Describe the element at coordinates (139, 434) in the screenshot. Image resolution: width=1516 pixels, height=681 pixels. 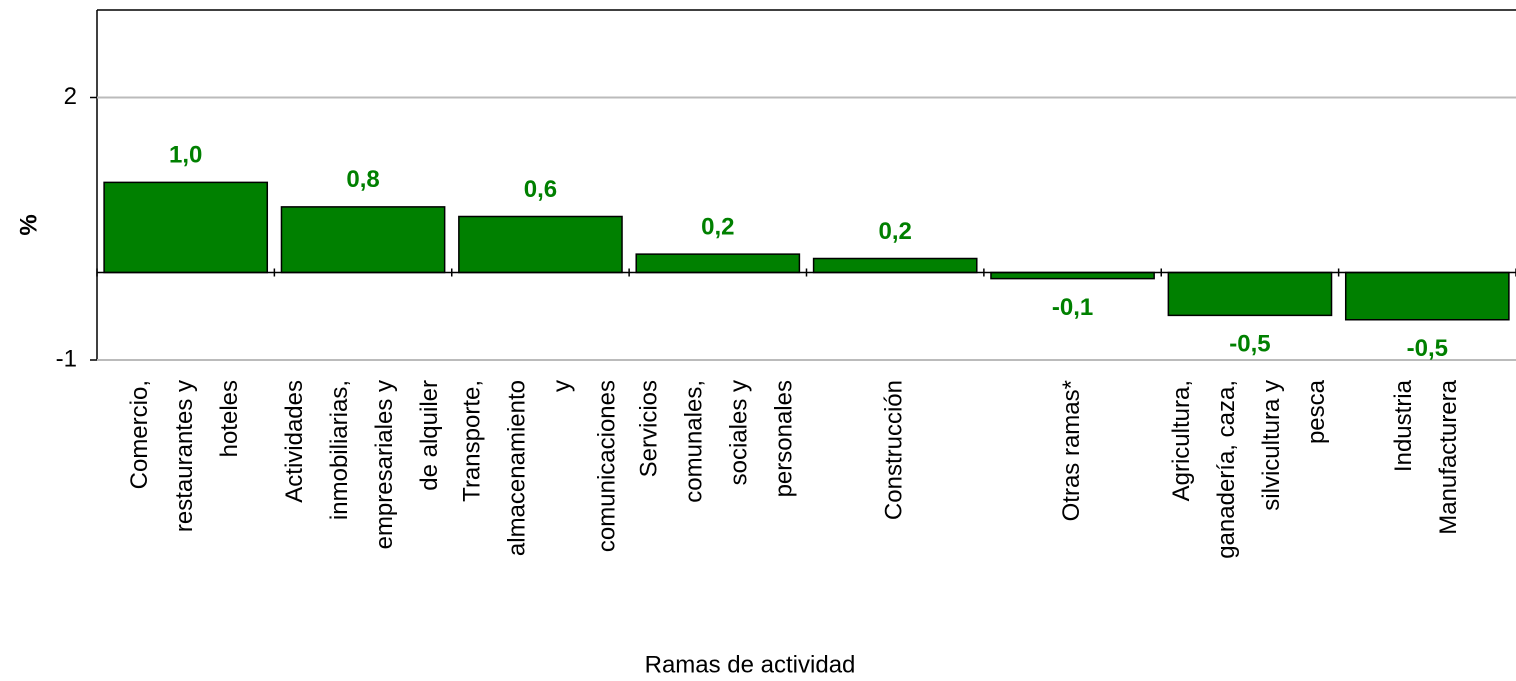
I see `x-tick-label: Comercio,` at that location.